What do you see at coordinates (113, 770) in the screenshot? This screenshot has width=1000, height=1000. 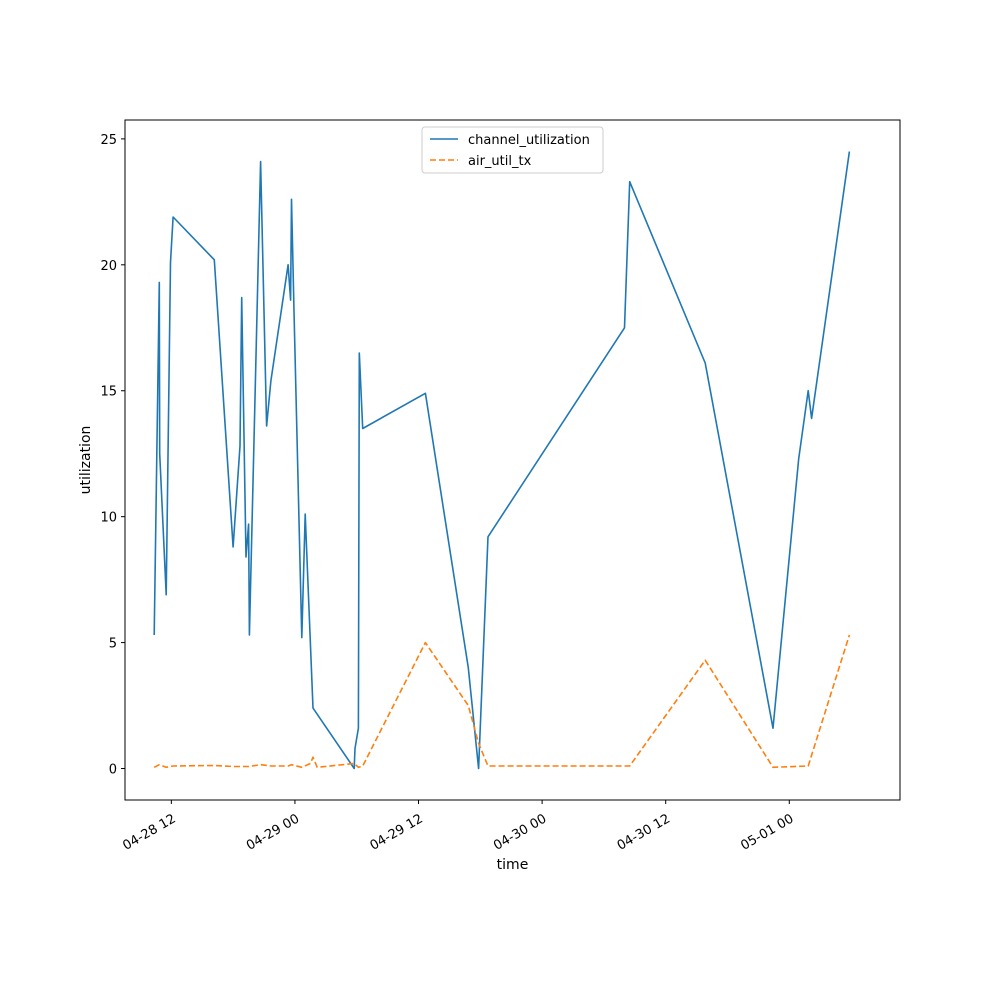 I see `y-tick-label: 0` at bounding box center [113, 770].